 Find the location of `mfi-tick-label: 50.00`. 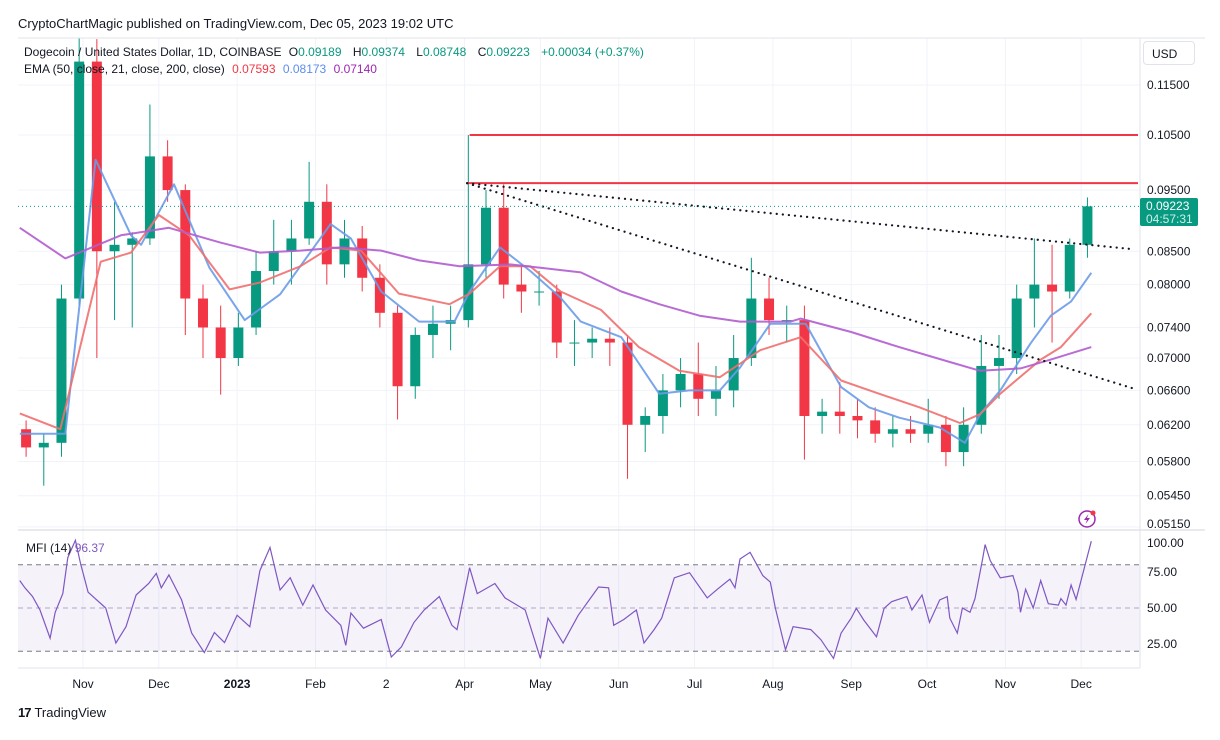

mfi-tick-label: 50.00 is located at coordinates (1162, 608).